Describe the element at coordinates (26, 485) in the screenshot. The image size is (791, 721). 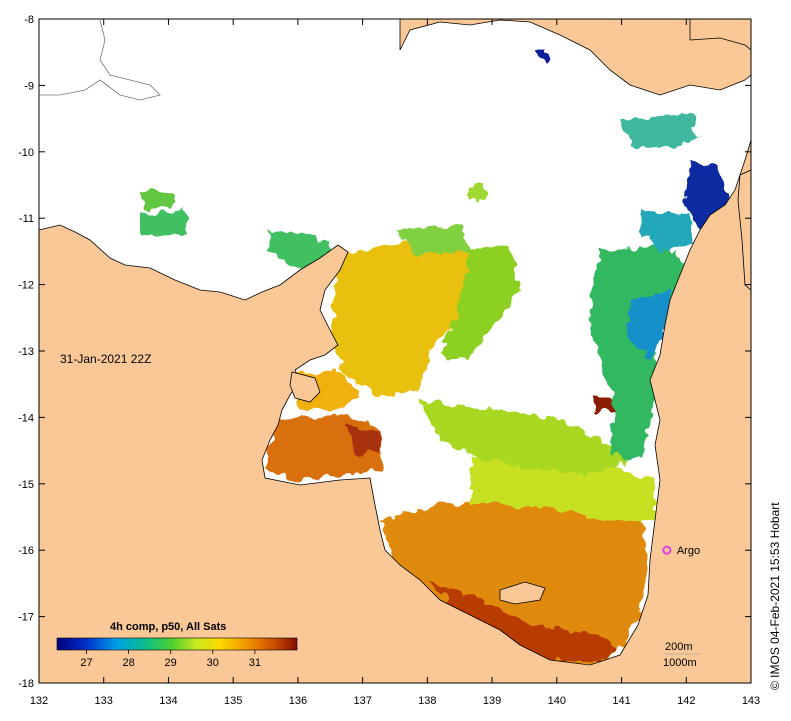
I see `y-tick-label: -15` at that location.